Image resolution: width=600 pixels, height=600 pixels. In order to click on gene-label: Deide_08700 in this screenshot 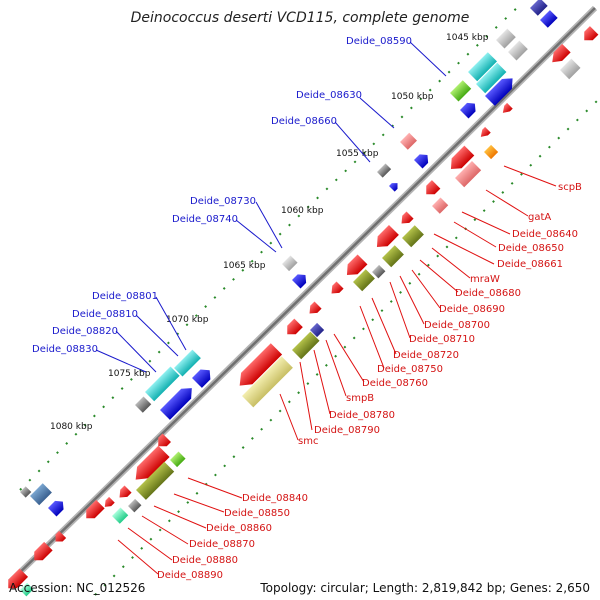, I will do `click(457, 325)`.